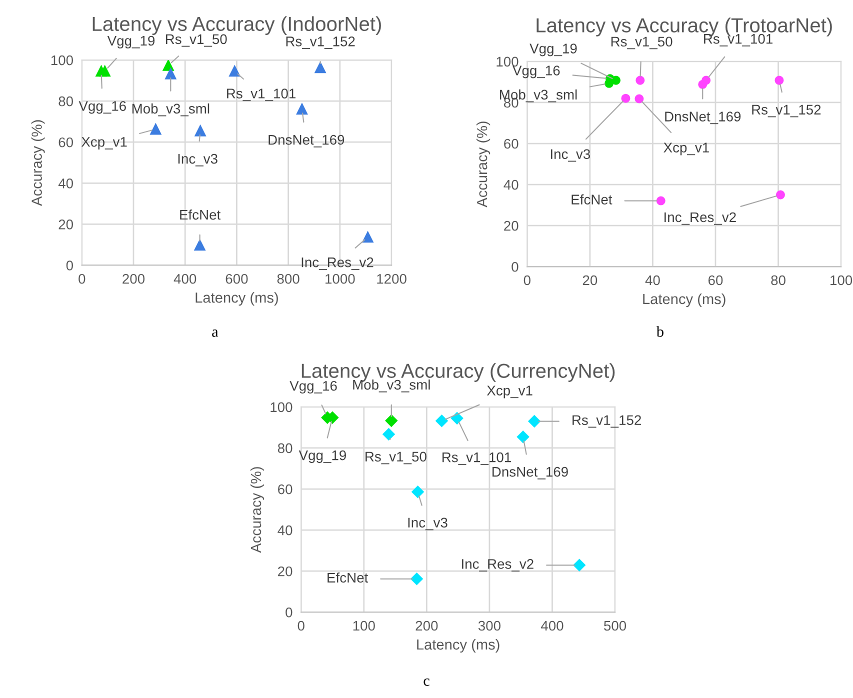 Image resolution: width=853 pixels, height=698 pixels. What do you see at coordinates (778, 280) in the screenshot?
I see `x-tick-label: 80` at bounding box center [778, 280].